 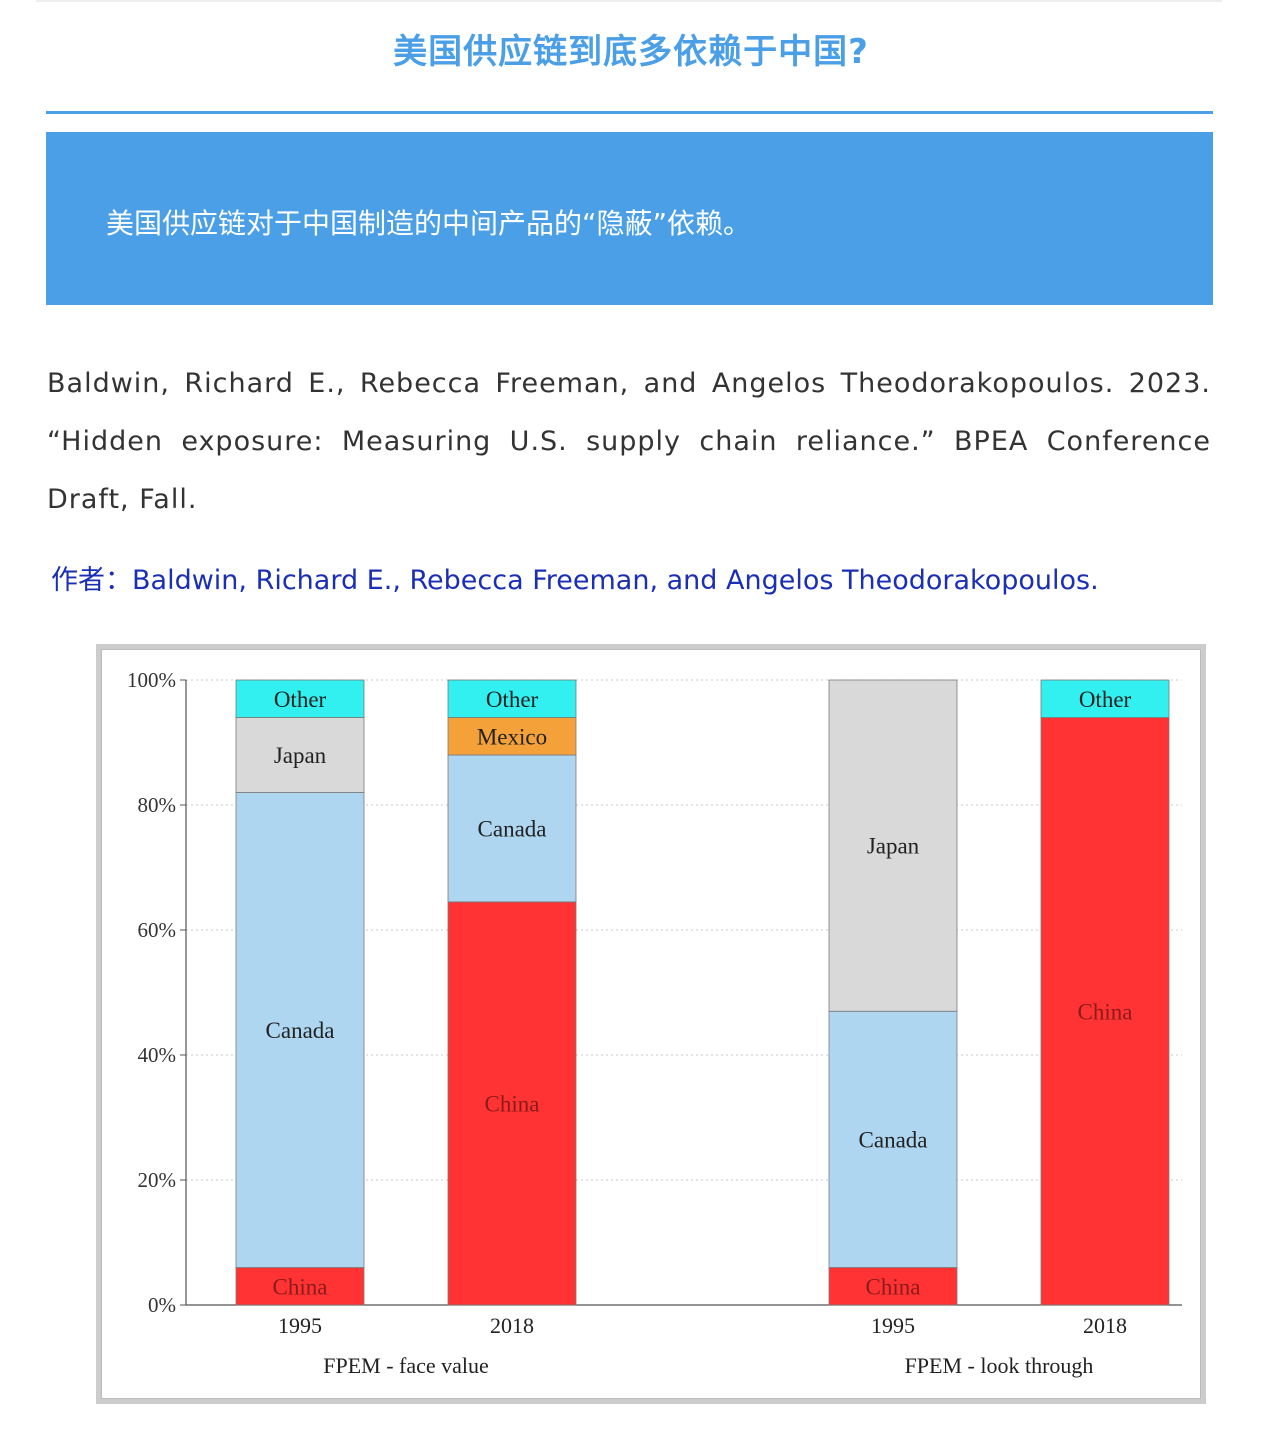 What do you see at coordinates (406, 1365) in the screenshot?
I see `group-label: FPEM - face value` at bounding box center [406, 1365].